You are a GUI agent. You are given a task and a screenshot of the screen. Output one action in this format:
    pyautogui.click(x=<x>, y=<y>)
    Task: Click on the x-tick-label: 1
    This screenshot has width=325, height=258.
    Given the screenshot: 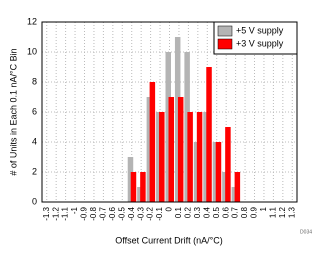 What is the action you would take?
    pyautogui.click(x=263, y=208)
    